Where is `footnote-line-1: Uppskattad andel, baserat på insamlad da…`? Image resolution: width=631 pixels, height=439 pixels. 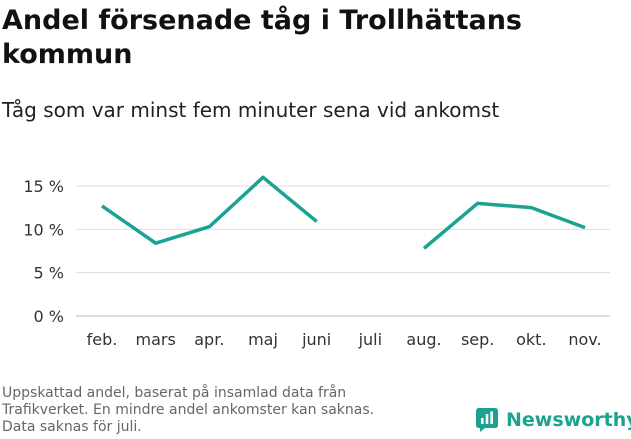 footnote-line-1: Uppskattad andel, baserat på insamlad da… is located at coordinates (174, 393).